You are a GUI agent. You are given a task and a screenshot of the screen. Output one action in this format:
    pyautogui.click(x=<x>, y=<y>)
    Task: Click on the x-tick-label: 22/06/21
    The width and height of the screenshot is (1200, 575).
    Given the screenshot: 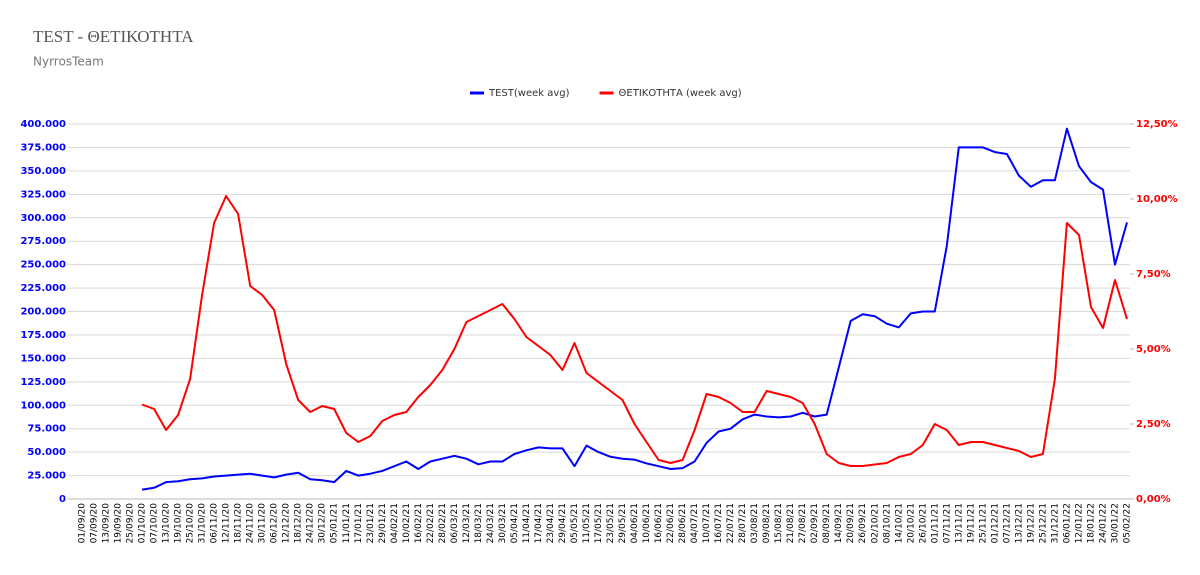 What is the action you would take?
    pyautogui.click(x=671, y=523)
    